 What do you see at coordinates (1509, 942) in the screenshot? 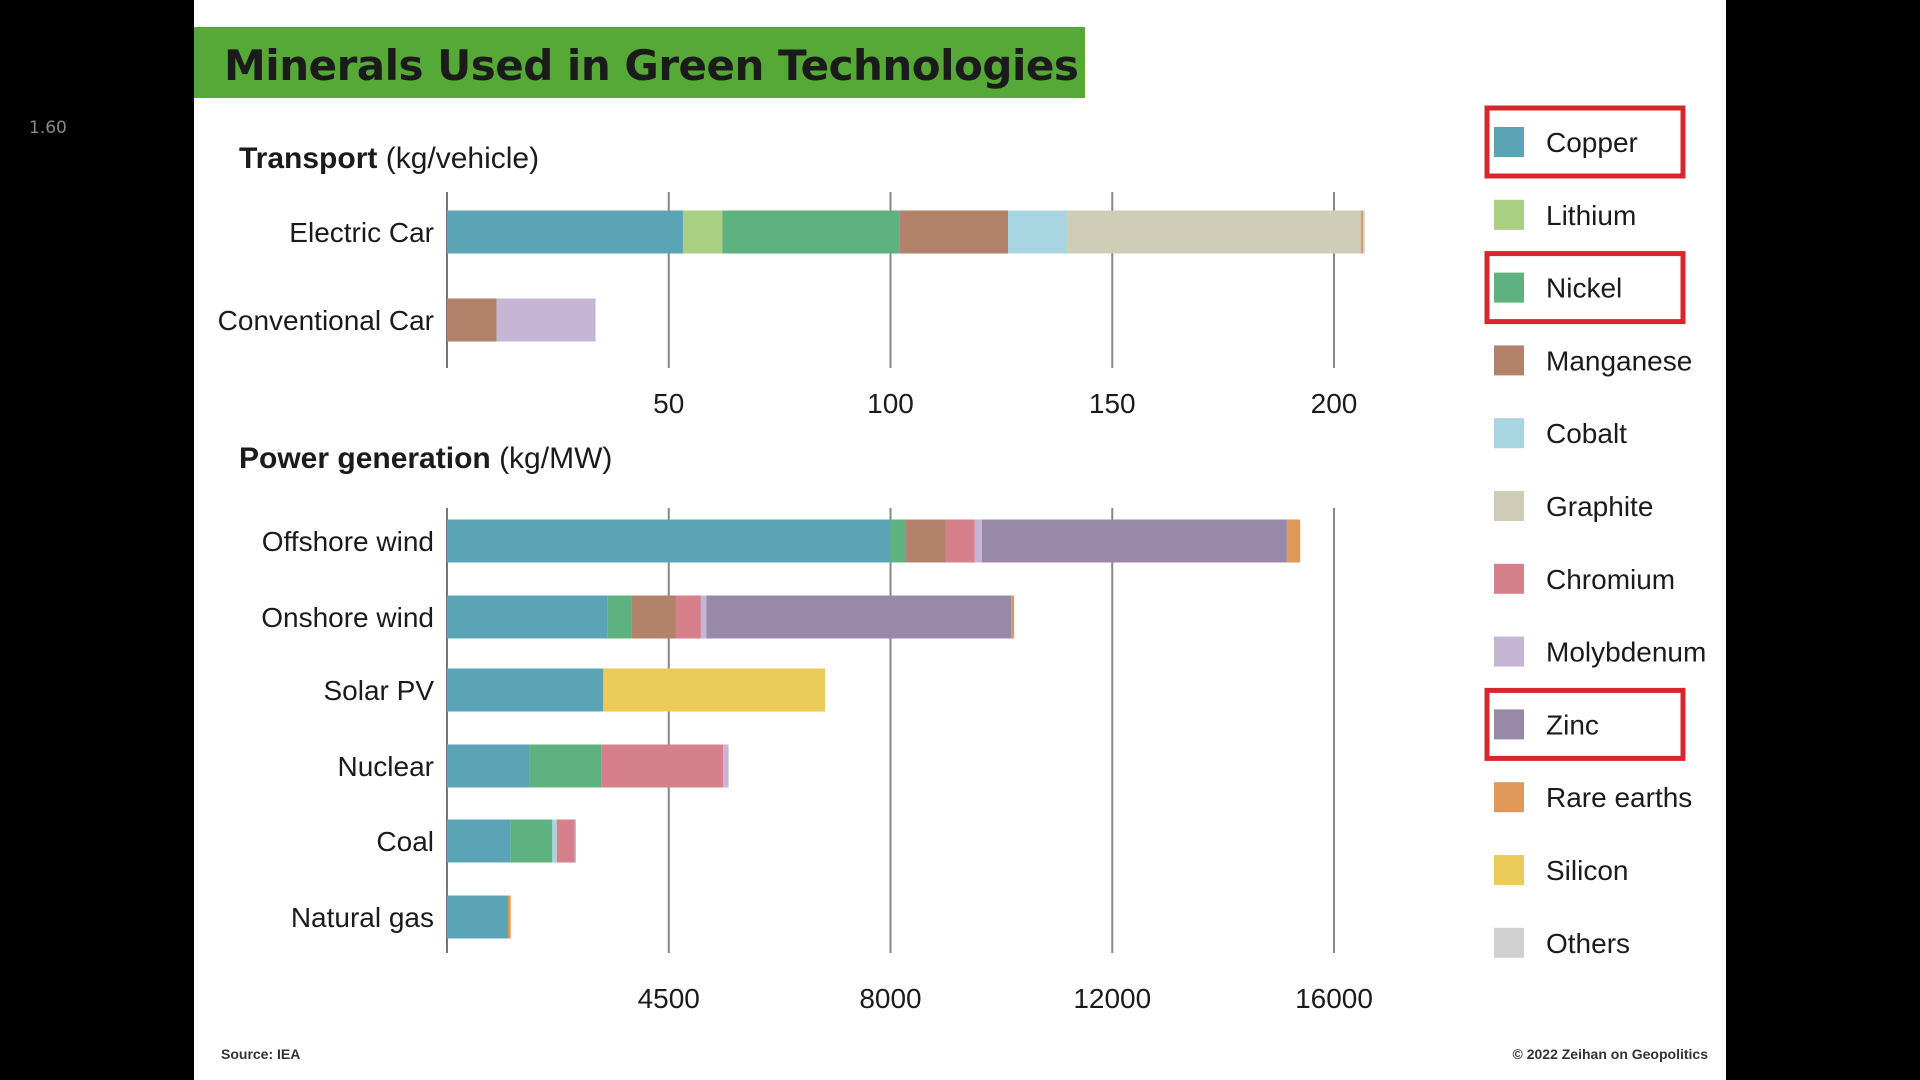
I see `legend-swatch-others` at bounding box center [1509, 942].